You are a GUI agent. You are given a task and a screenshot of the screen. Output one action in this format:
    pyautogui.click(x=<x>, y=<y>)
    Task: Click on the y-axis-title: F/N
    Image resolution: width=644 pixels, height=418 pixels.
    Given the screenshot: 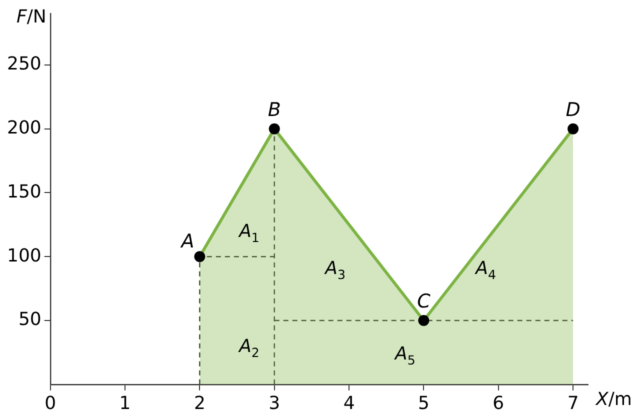 What is the action you would take?
    pyautogui.click(x=31, y=17)
    